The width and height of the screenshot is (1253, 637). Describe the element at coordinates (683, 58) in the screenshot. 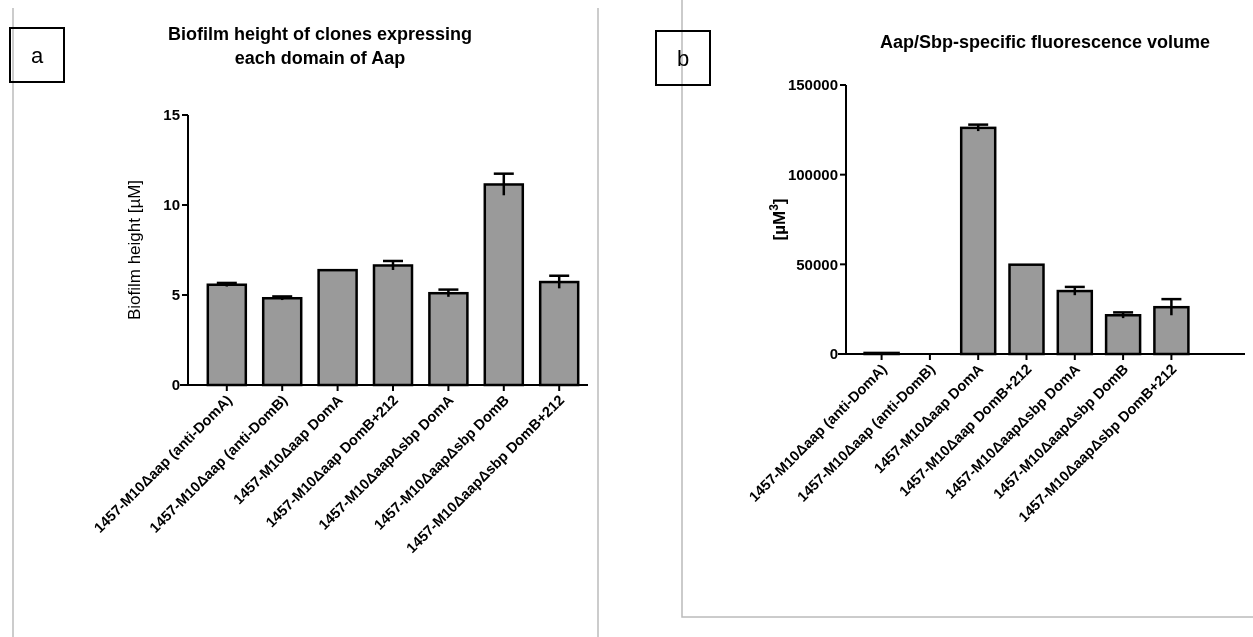

I see `text: b` at that location.